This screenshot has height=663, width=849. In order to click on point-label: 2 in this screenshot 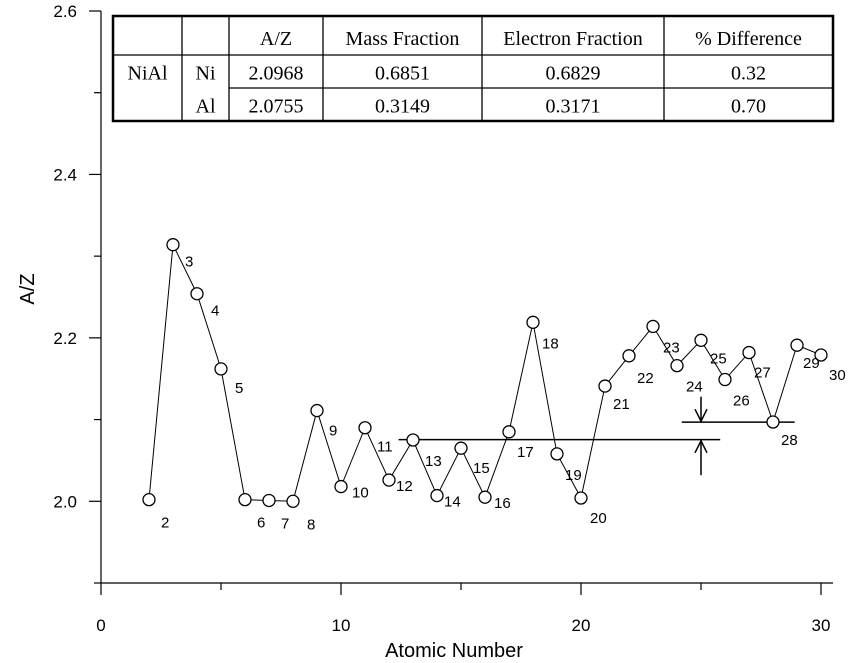, I will do `click(165, 523)`.